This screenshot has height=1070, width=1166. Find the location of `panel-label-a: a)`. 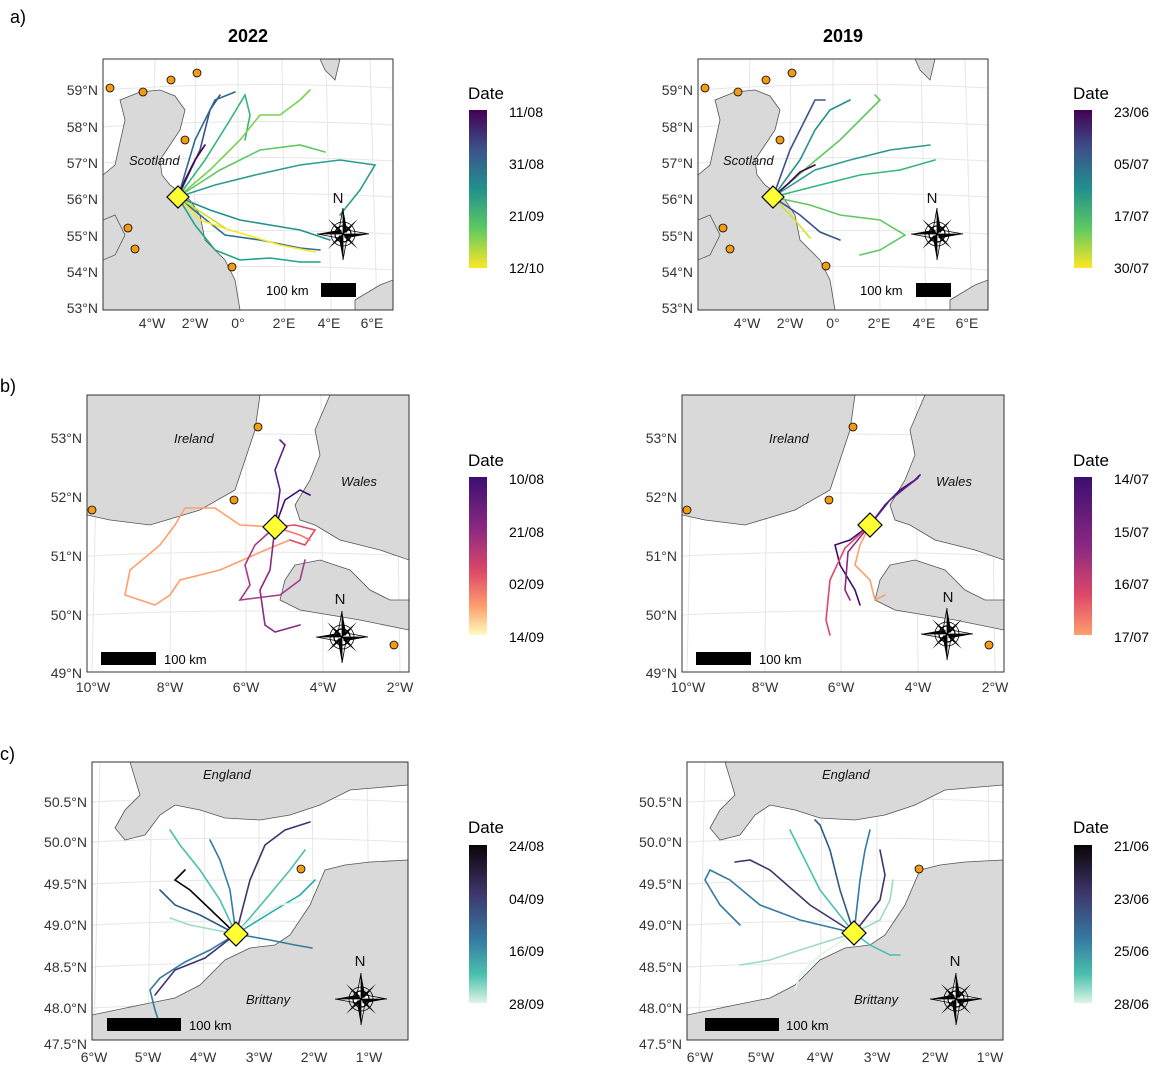

panel-label-a: a) is located at coordinates (18, 17).